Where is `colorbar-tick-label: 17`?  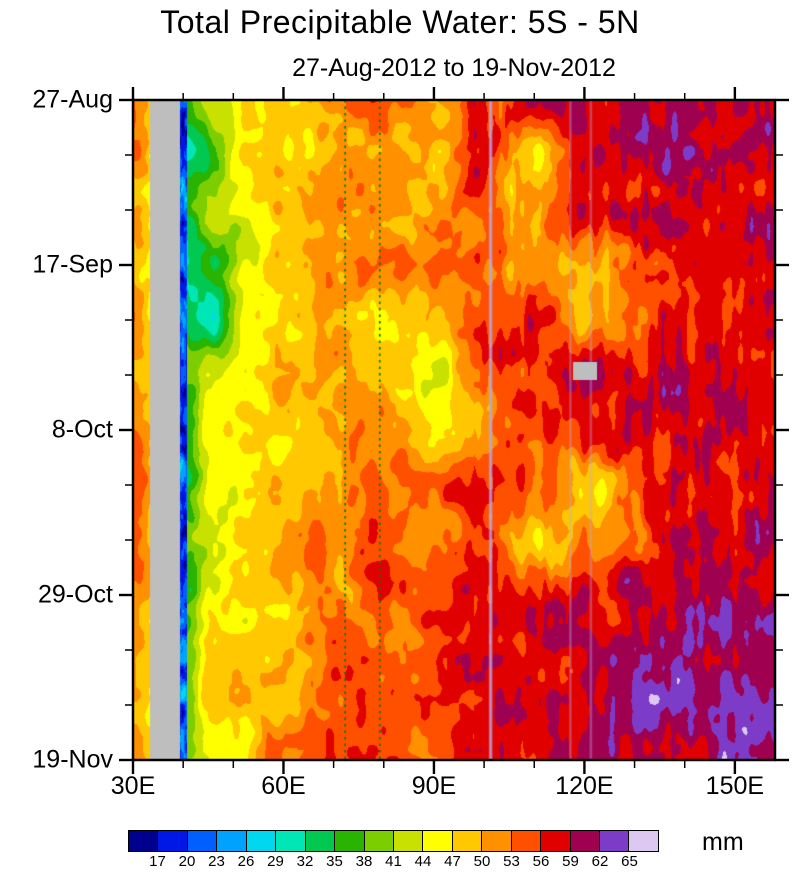 colorbar-tick-label: 17 is located at coordinates (157, 861).